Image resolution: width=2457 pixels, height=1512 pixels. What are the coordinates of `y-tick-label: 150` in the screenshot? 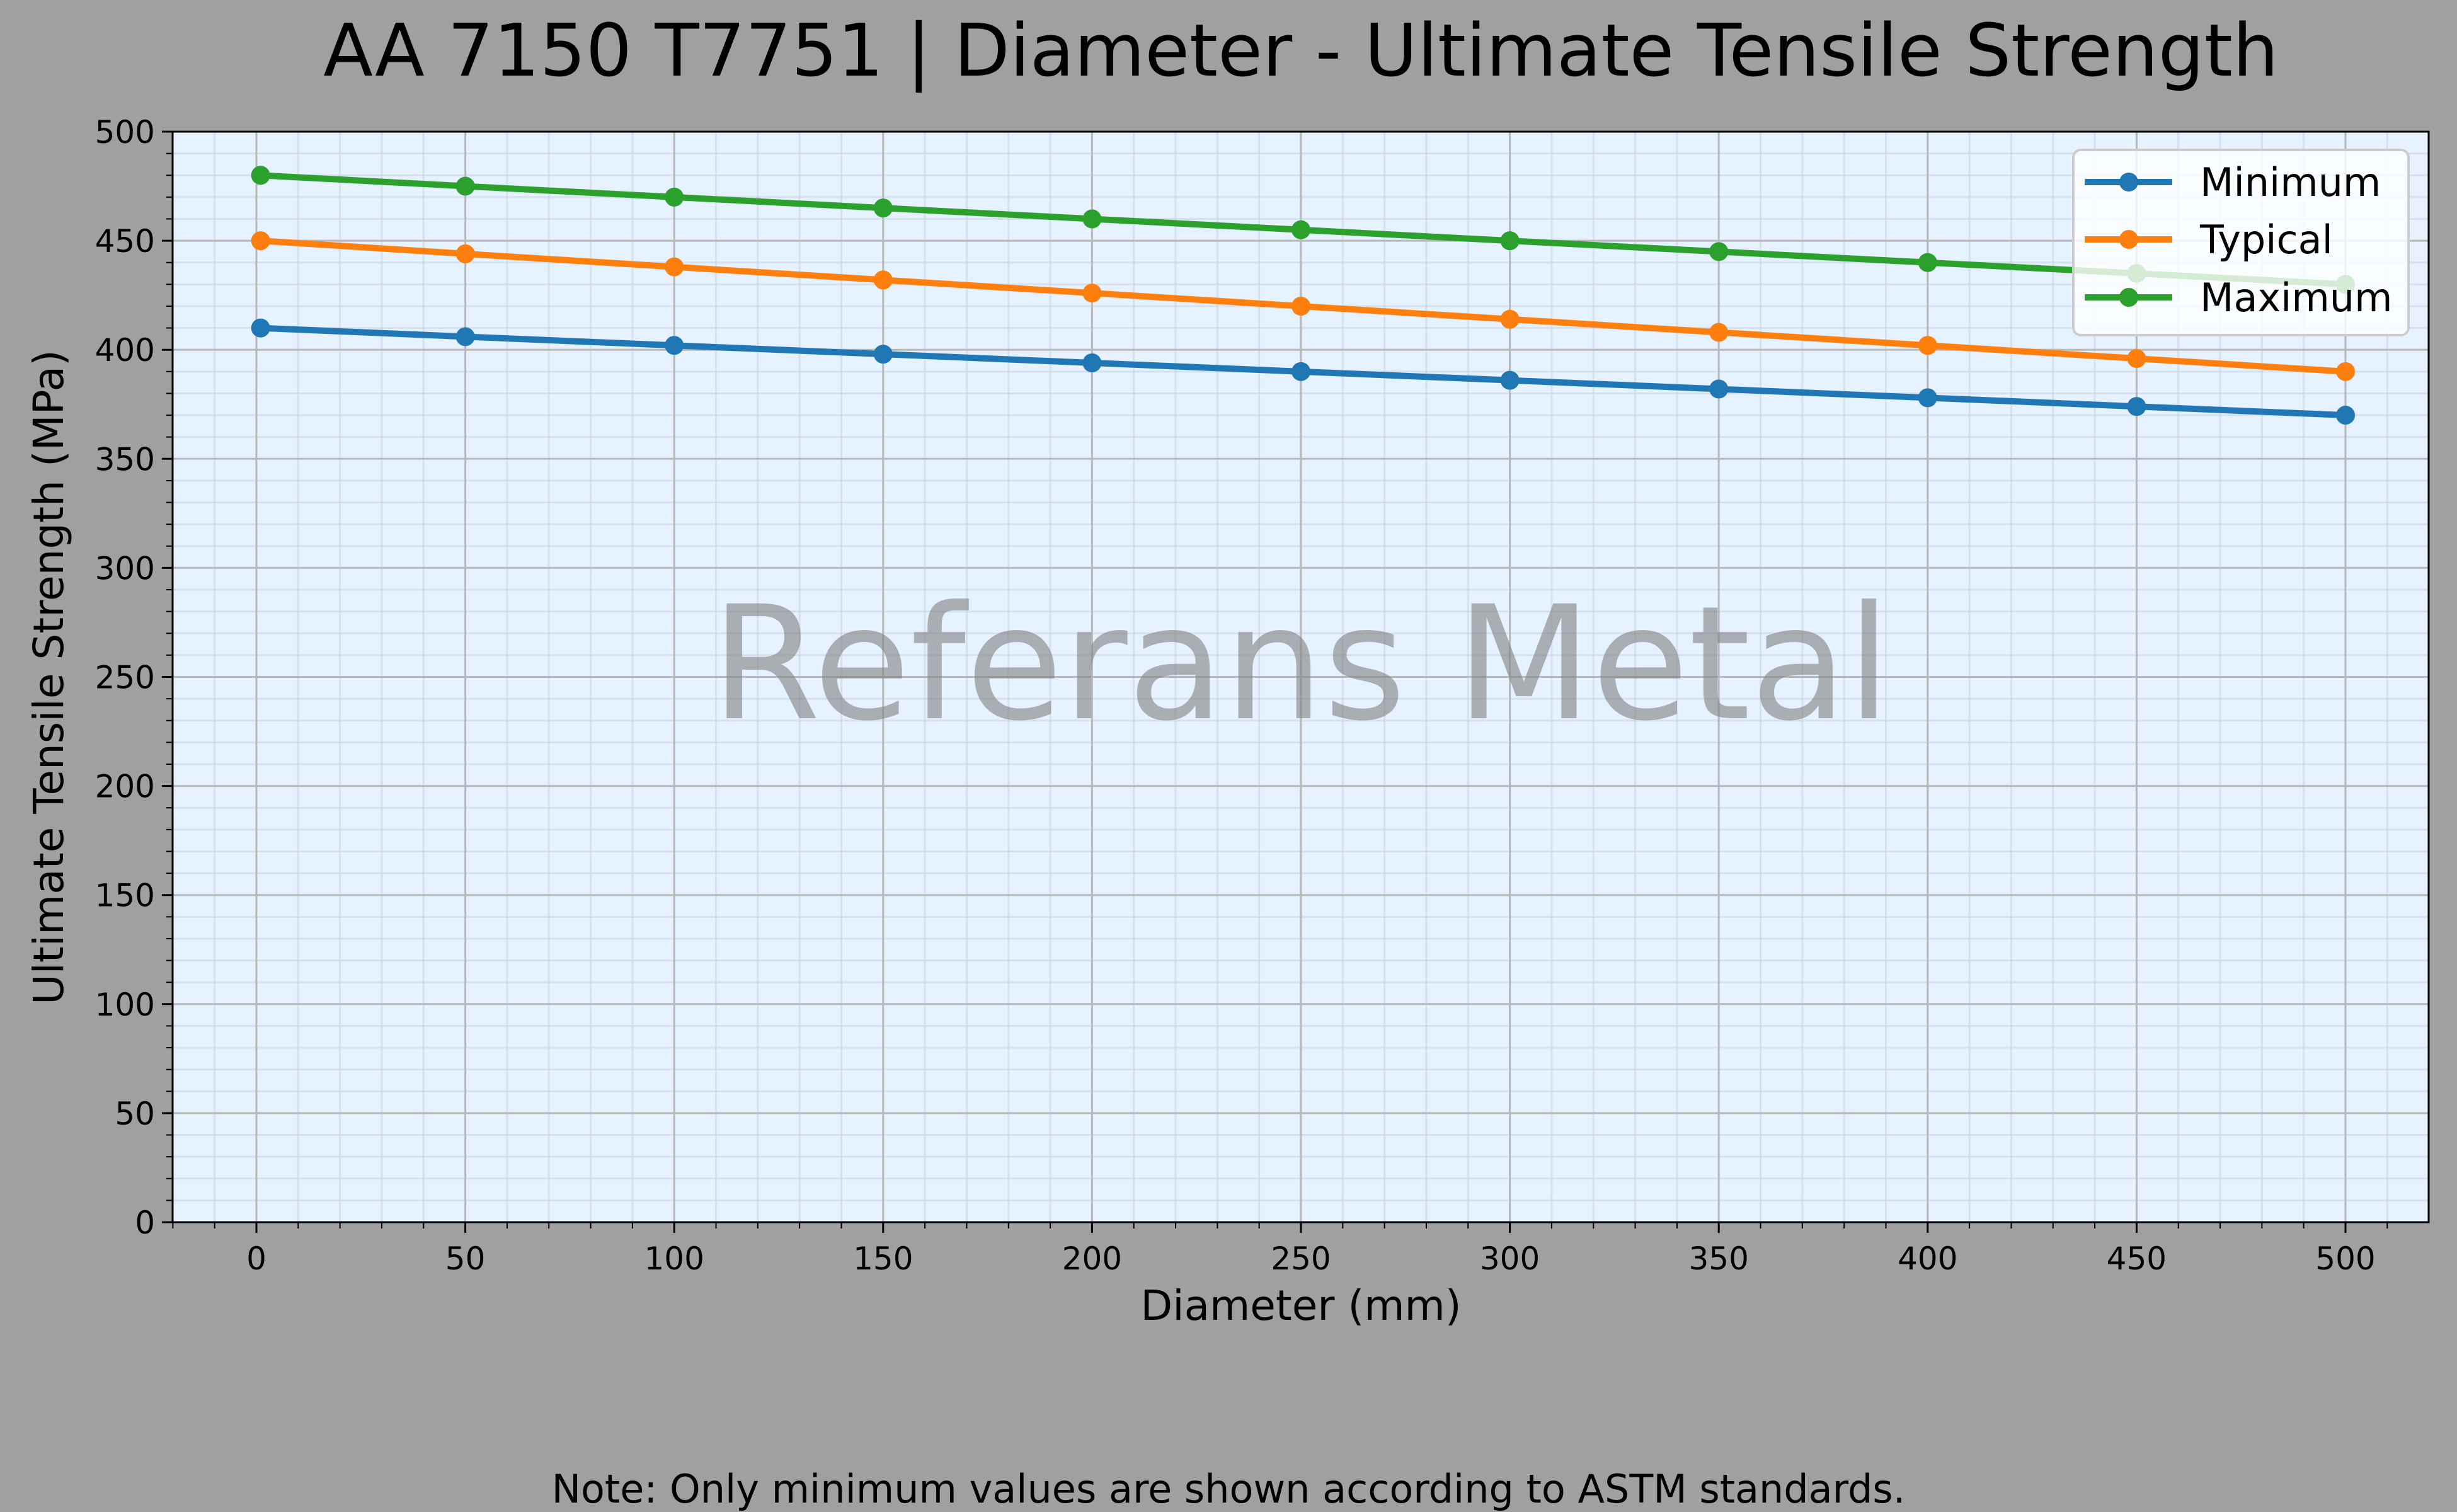 It's located at (125, 896).